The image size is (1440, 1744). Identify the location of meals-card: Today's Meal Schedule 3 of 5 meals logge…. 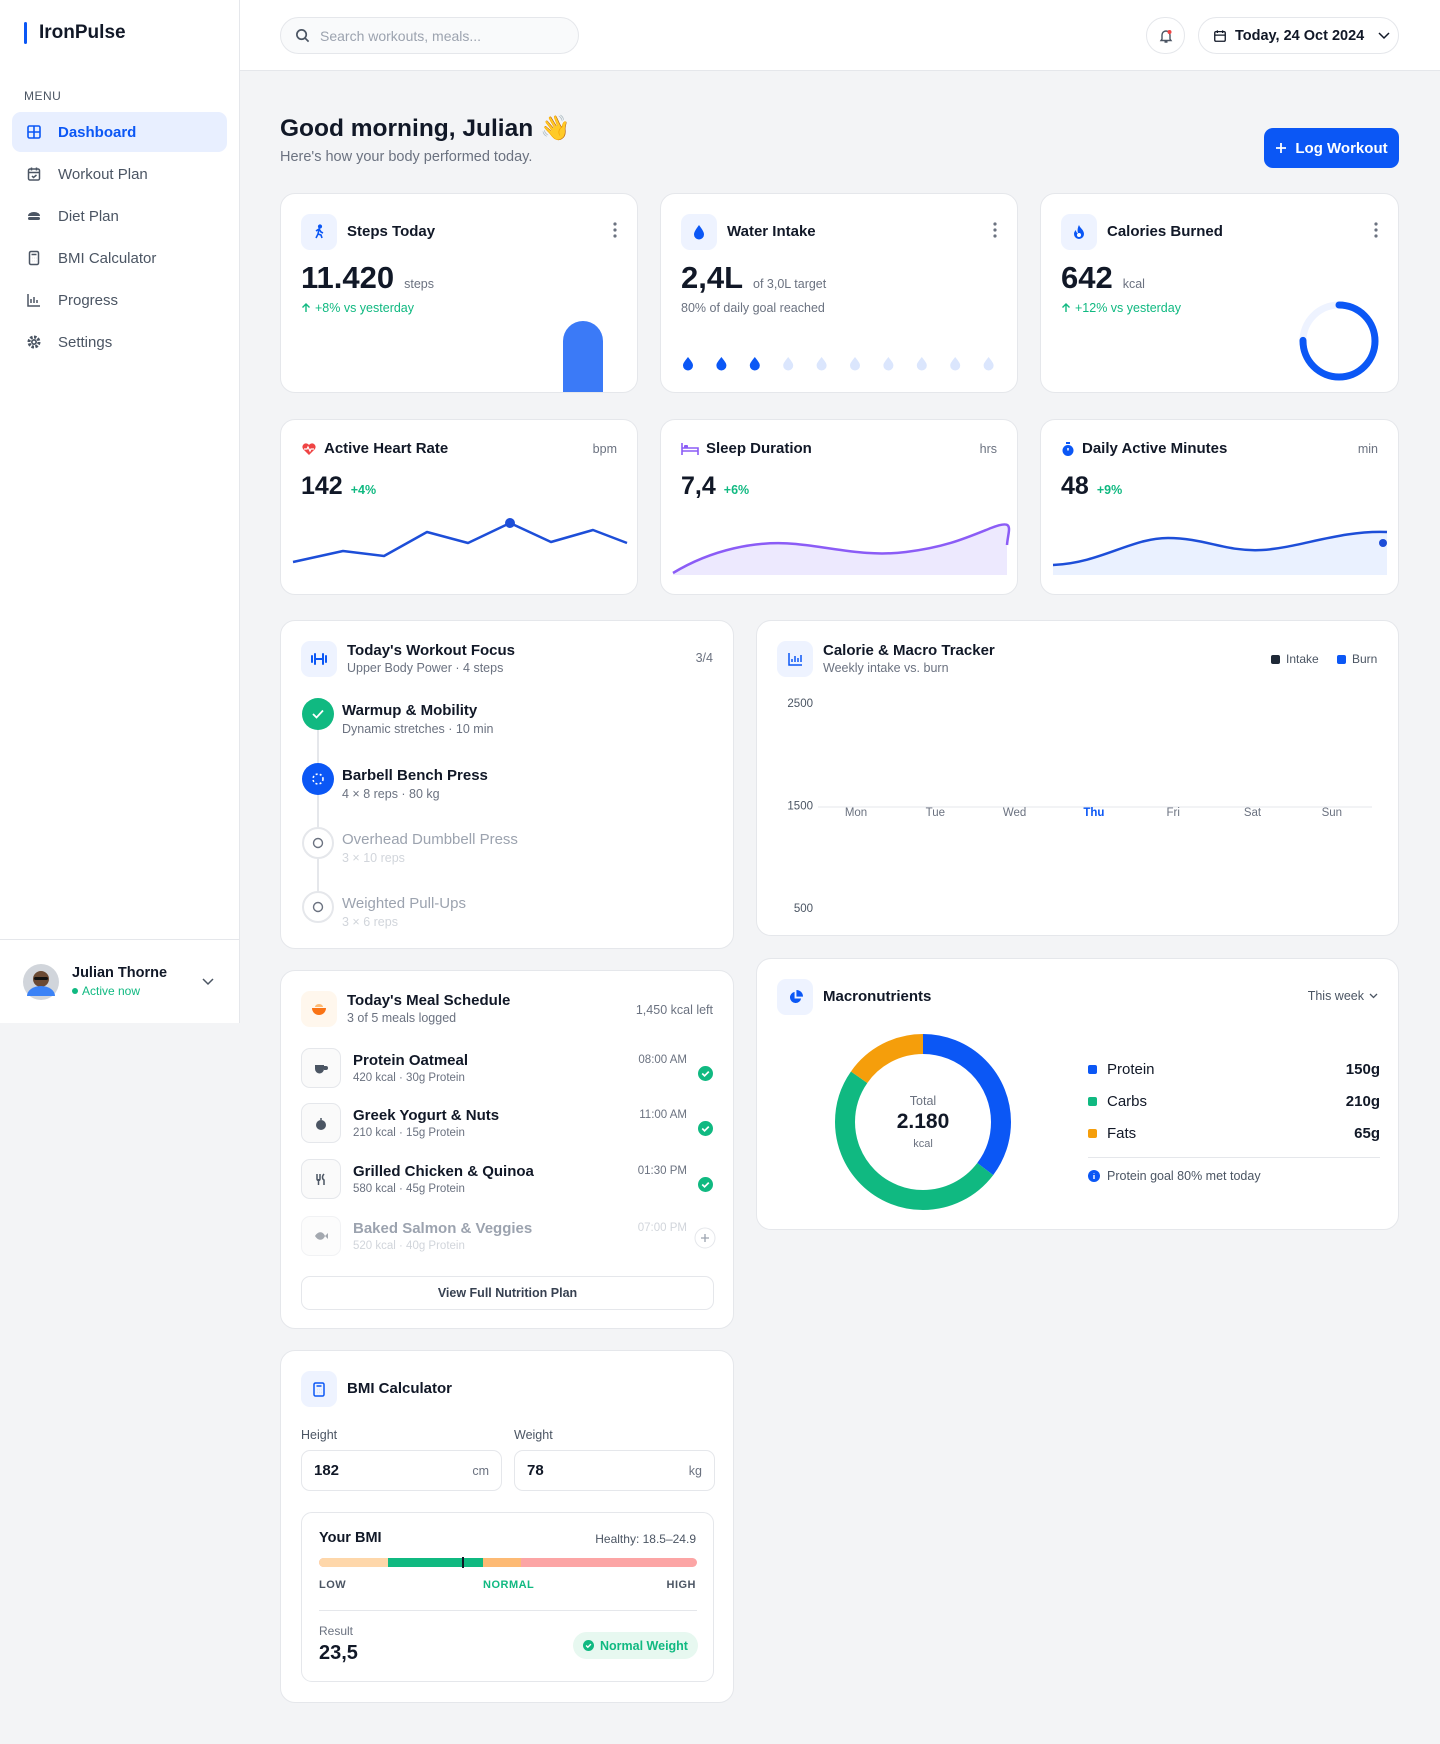
(507, 1149).